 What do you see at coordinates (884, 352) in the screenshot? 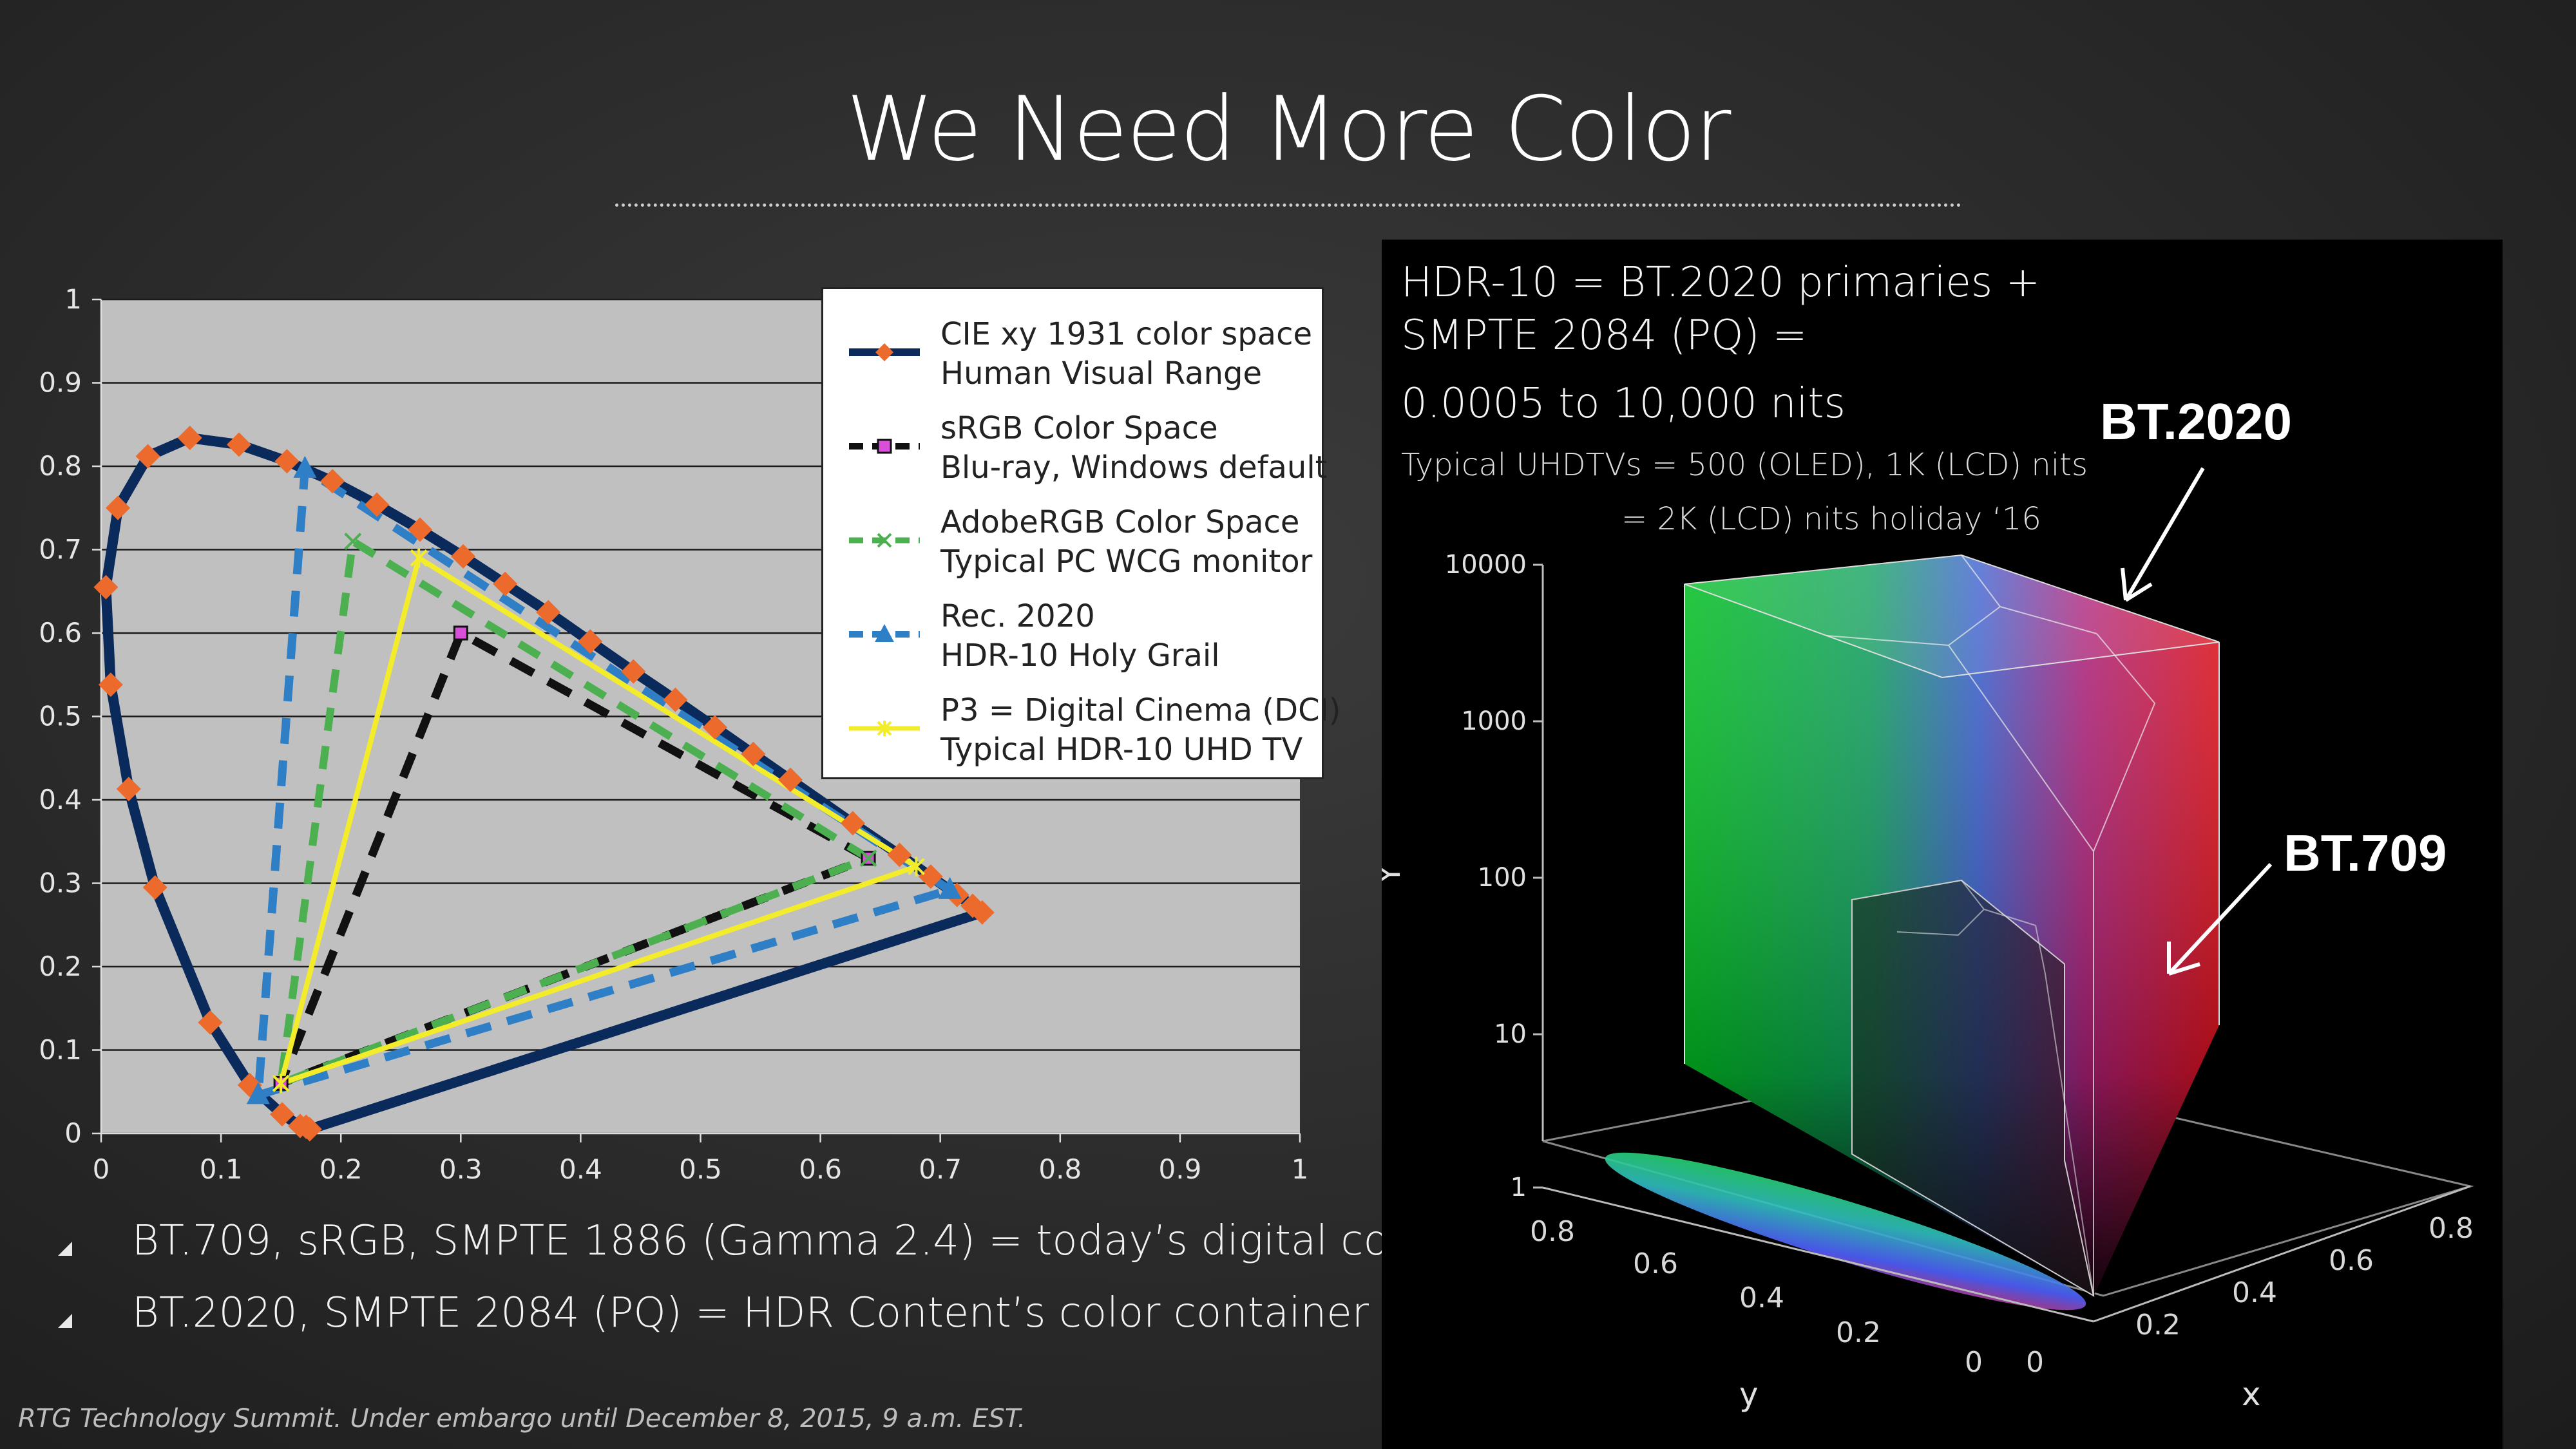
I see `legend-swatch-cie` at bounding box center [884, 352].